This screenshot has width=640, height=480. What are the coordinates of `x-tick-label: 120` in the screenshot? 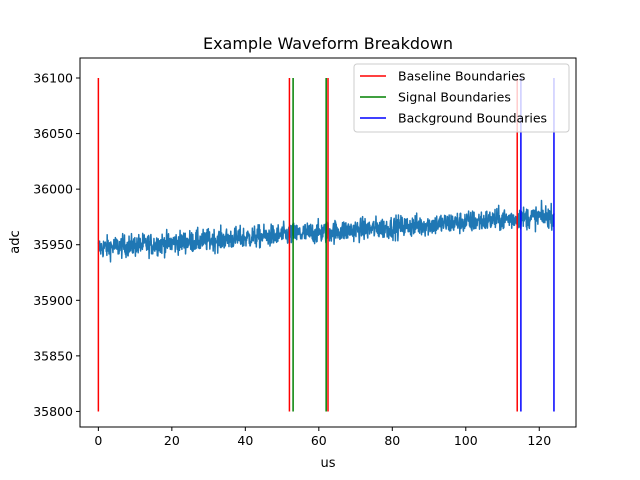 It's located at (539, 440).